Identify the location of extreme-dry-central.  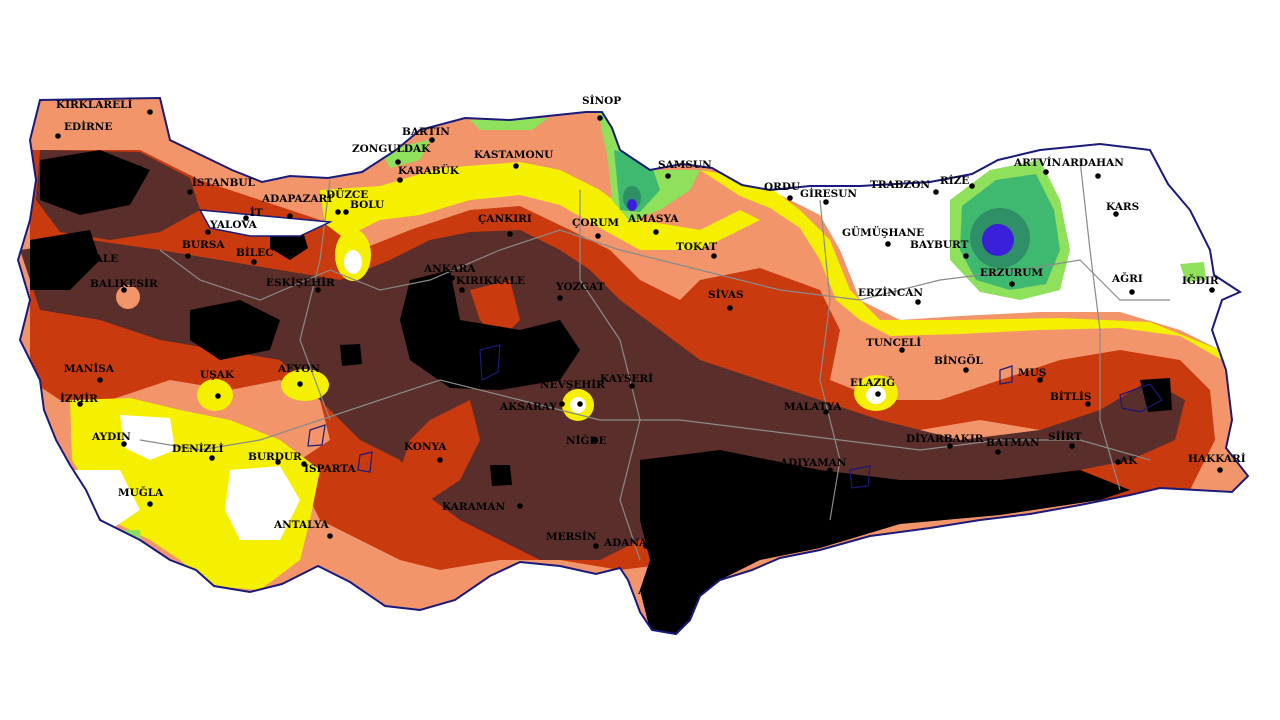
(490, 330).